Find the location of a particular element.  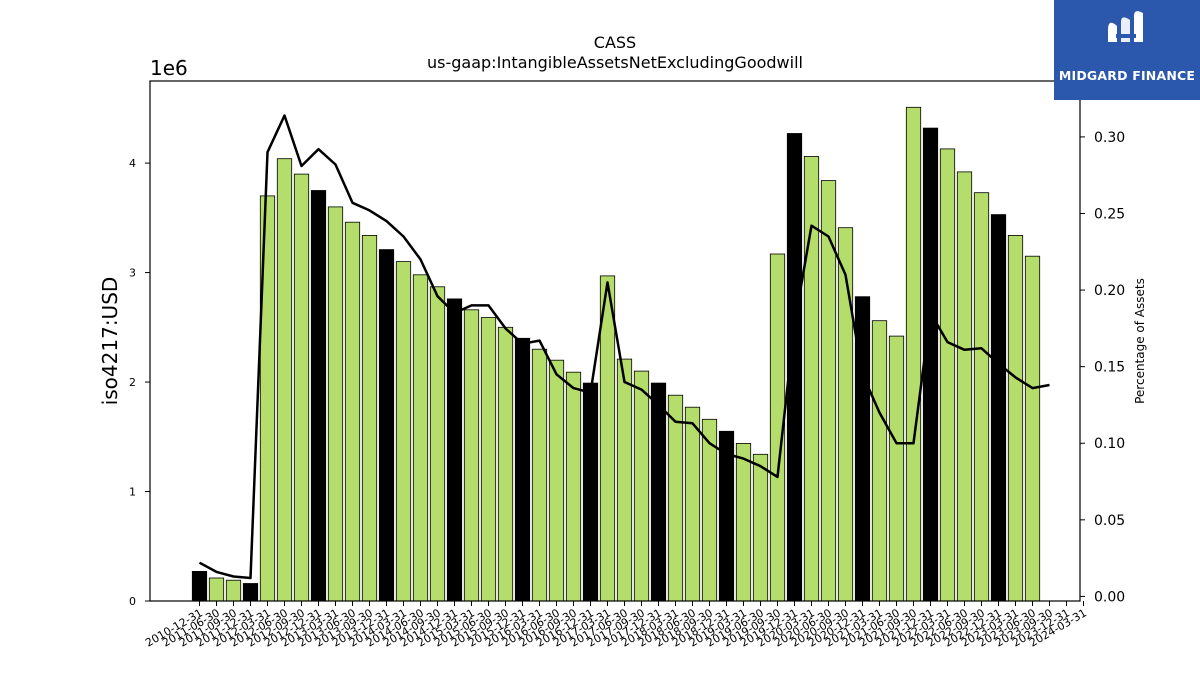

chart-title: CASS is located at coordinates (615, 42).